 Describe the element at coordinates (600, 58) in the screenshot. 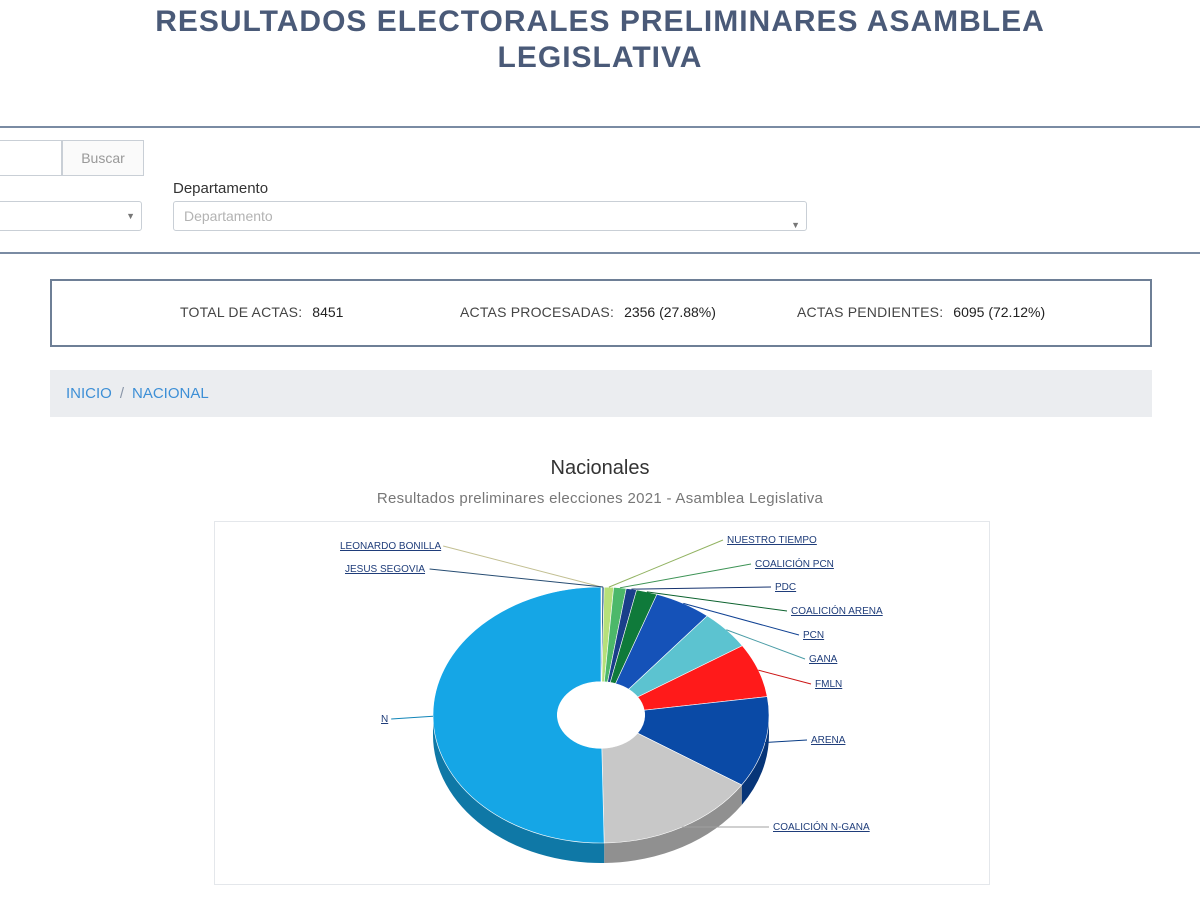

I see `page-title-line2: LEGISLATIVA` at that location.